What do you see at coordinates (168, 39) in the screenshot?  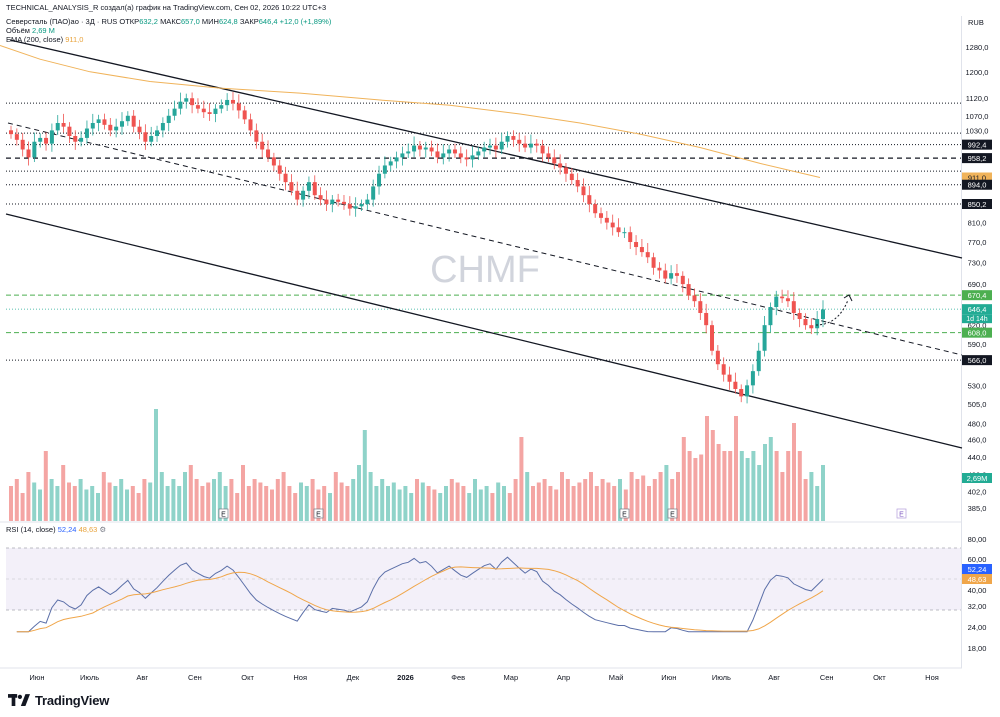 I see `ema-legend-row: EMA (200, close) 911,0` at bounding box center [168, 39].